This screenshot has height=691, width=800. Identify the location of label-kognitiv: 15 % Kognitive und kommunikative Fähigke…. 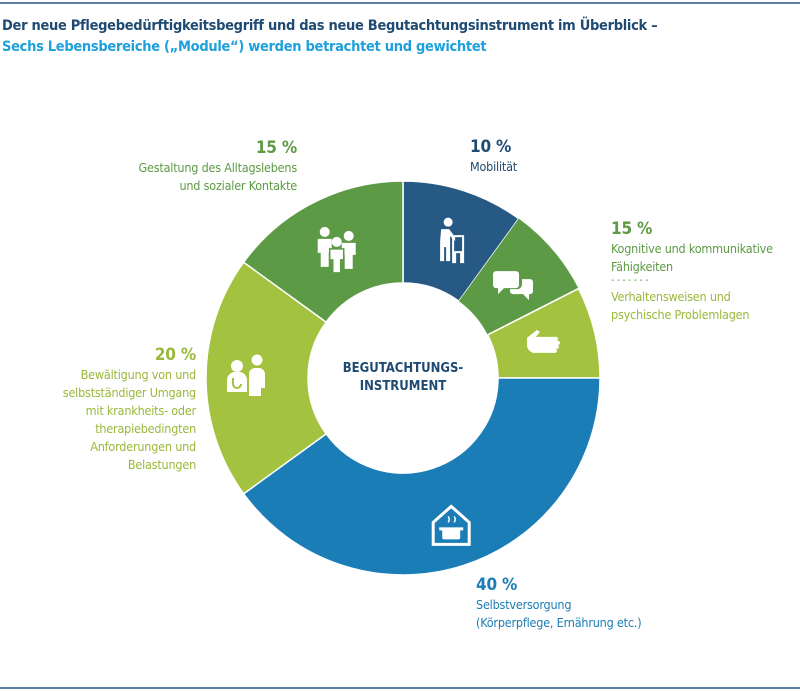
(692, 271).